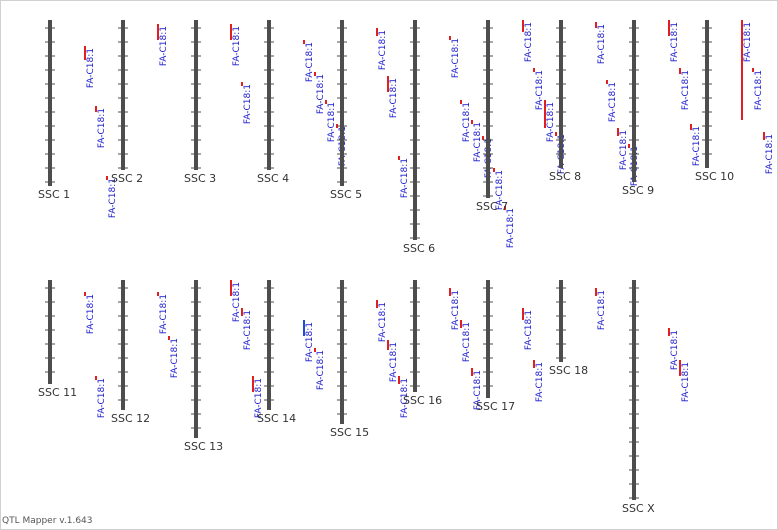 This screenshot has height=530, width=778. What do you see at coordinates (638, 508) in the screenshot?
I see `chromosome-label: SSC X` at bounding box center [638, 508].